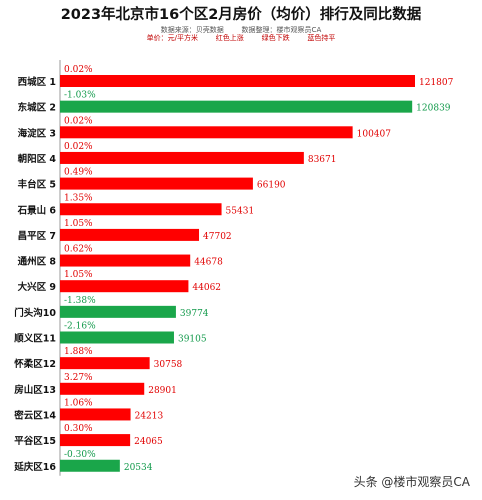  Describe the element at coordinates (35, 390) in the screenshot. I see `category-label: 房山区13` at that location.